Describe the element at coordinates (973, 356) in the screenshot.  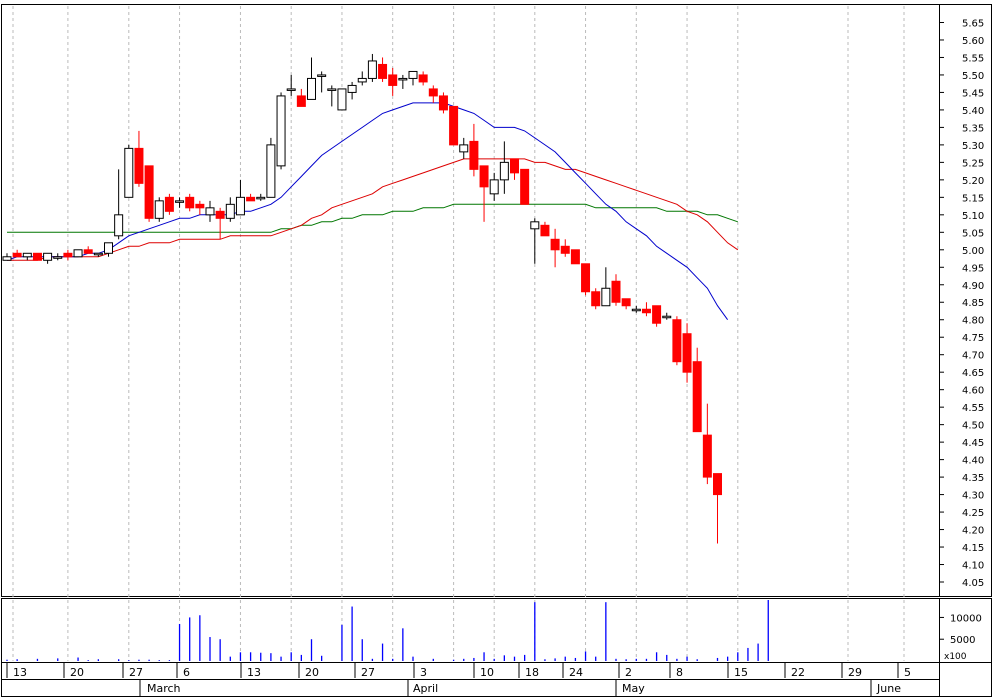
I see `price-tick-label: 4.70` at that location.